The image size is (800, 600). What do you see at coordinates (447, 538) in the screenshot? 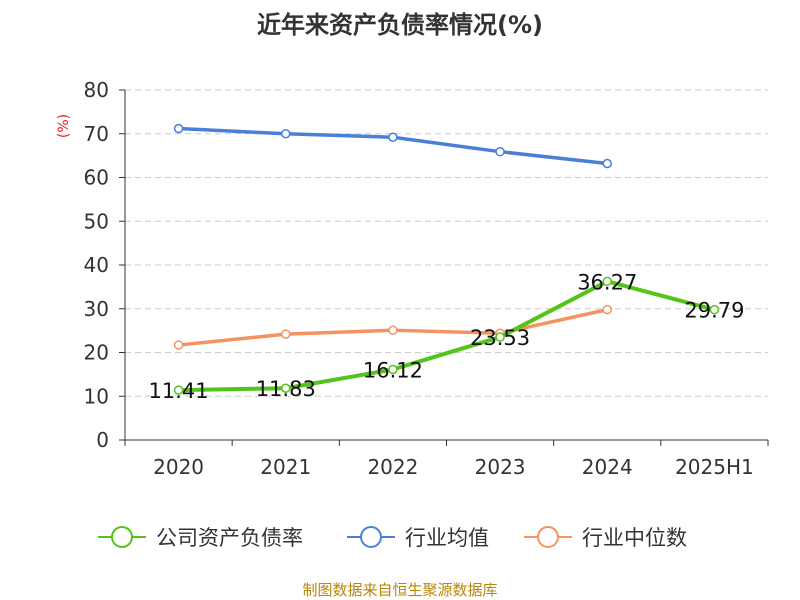
I see `legend-label: 行业均值` at bounding box center [447, 538].